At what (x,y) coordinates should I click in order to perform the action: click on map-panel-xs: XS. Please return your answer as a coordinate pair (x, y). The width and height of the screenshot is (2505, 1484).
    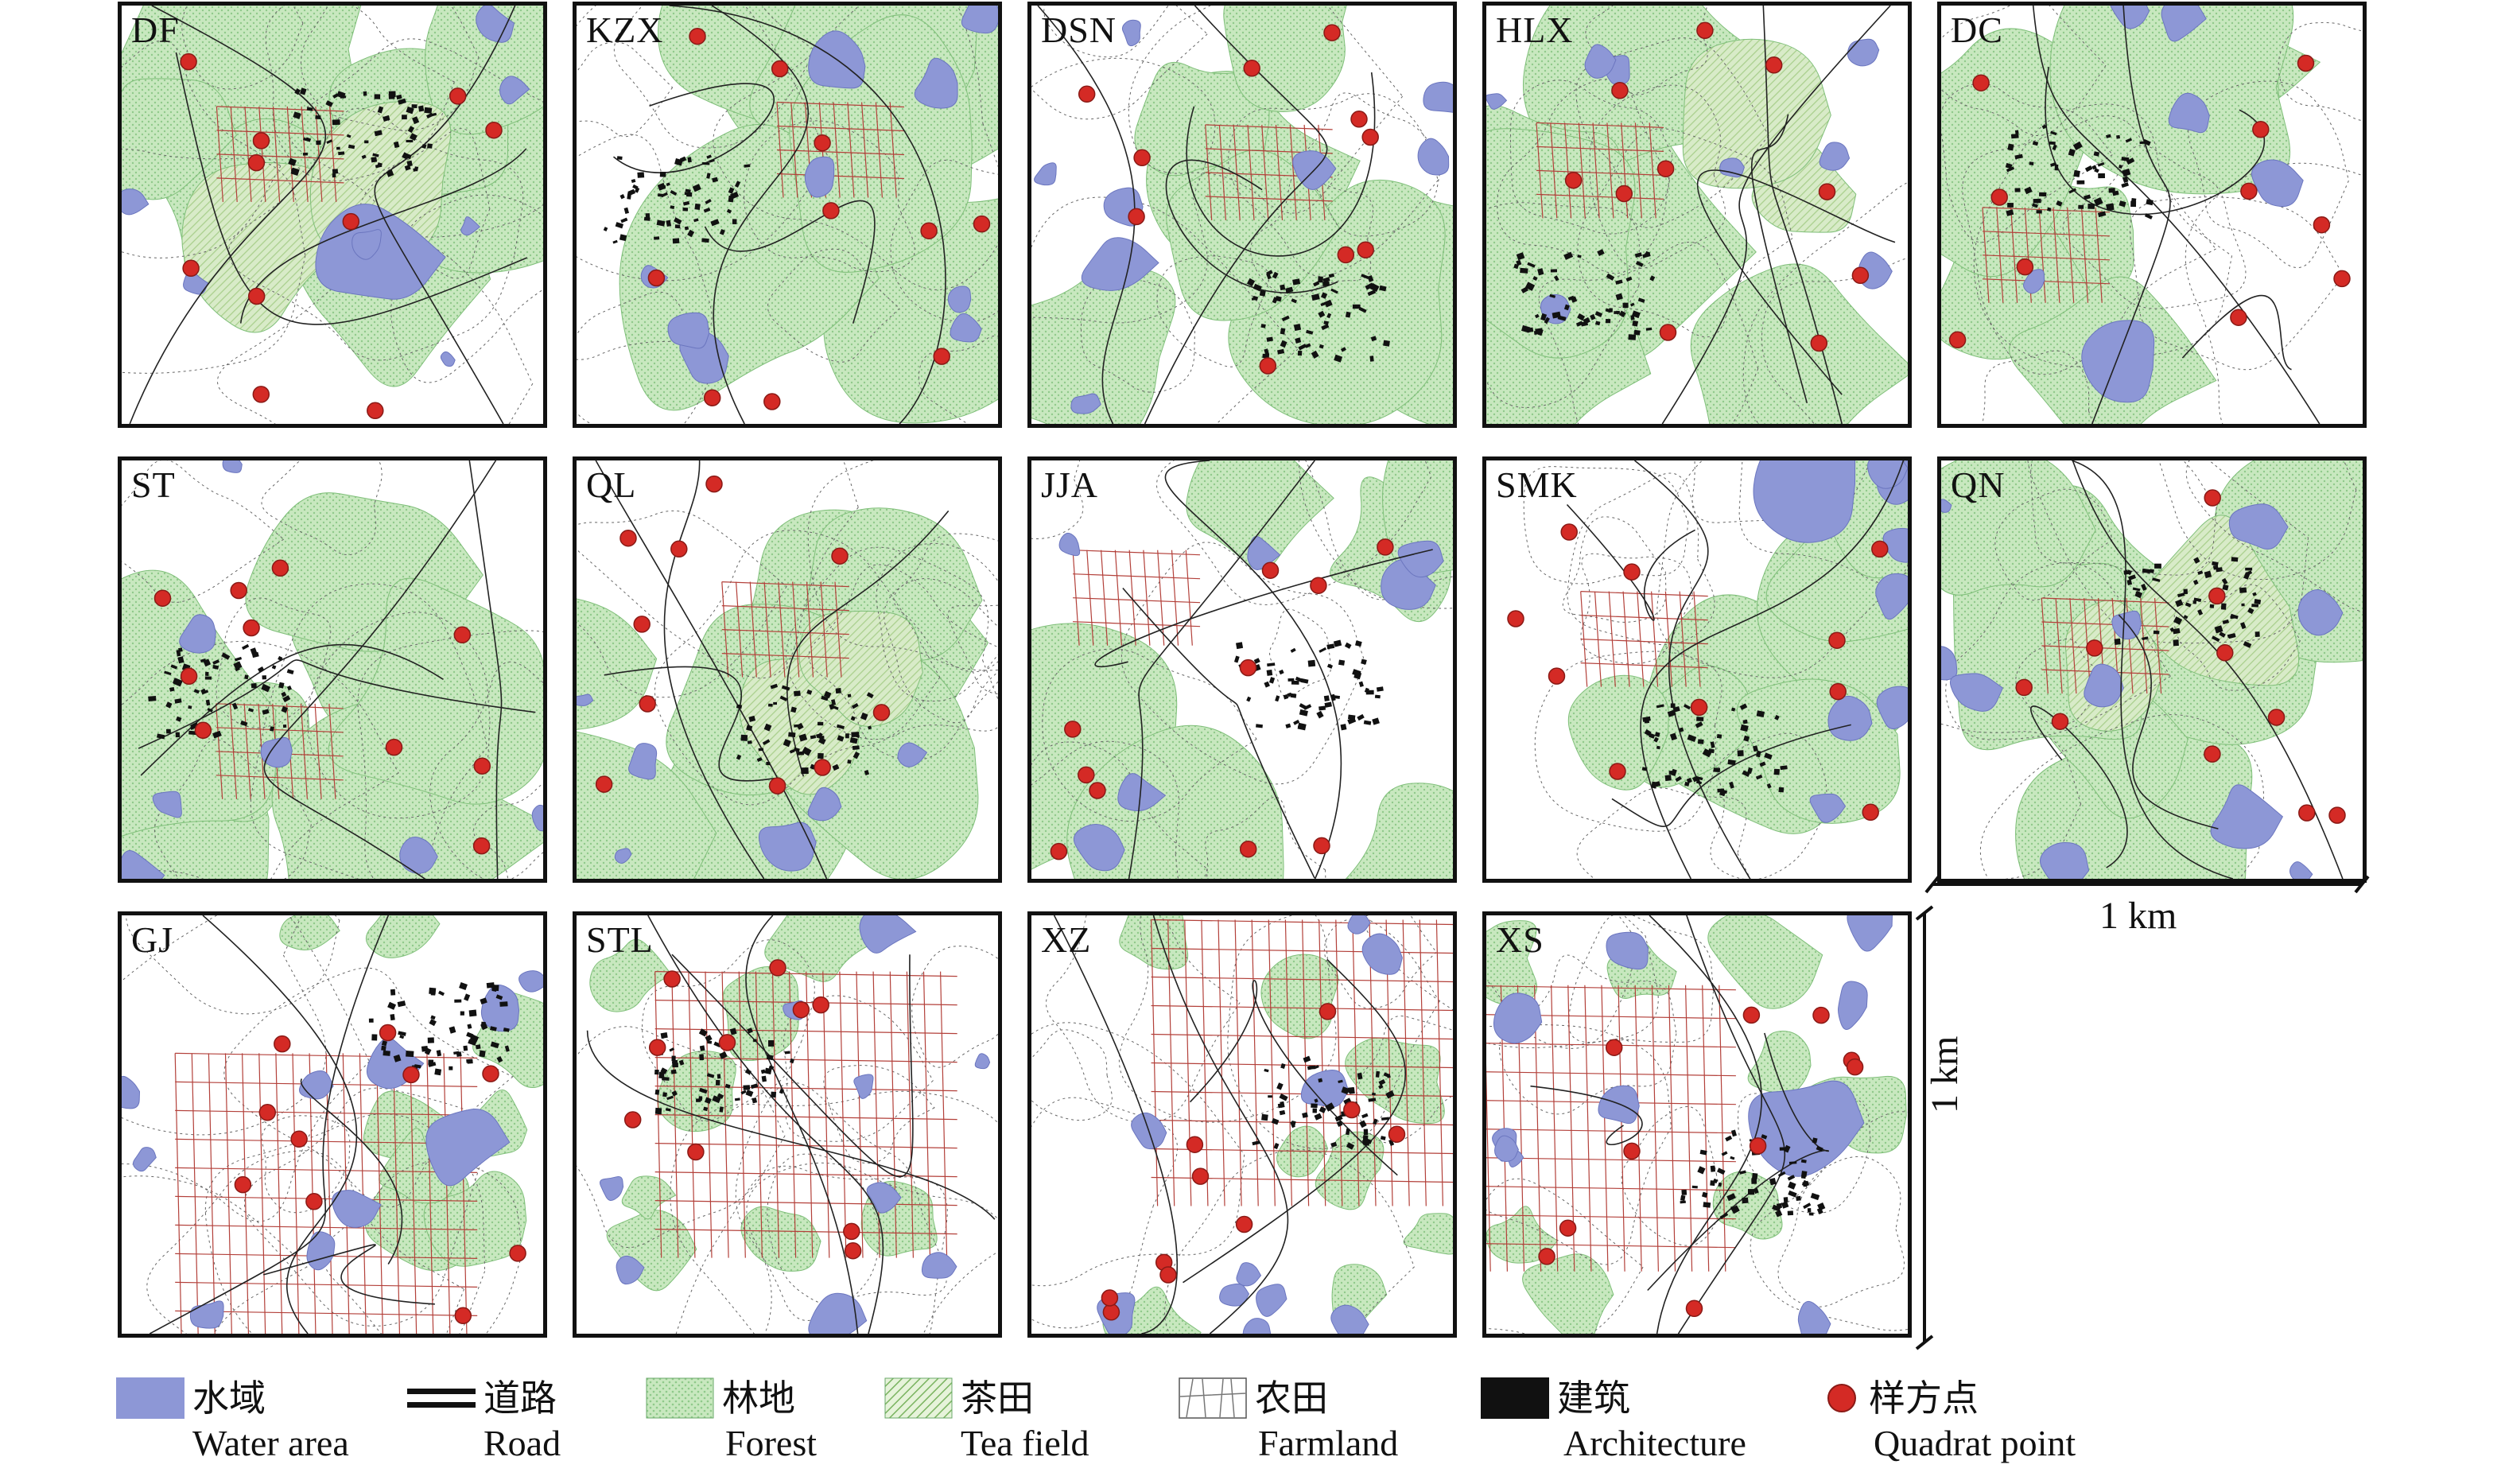
    Looking at the image, I should click on (1697, 1124).